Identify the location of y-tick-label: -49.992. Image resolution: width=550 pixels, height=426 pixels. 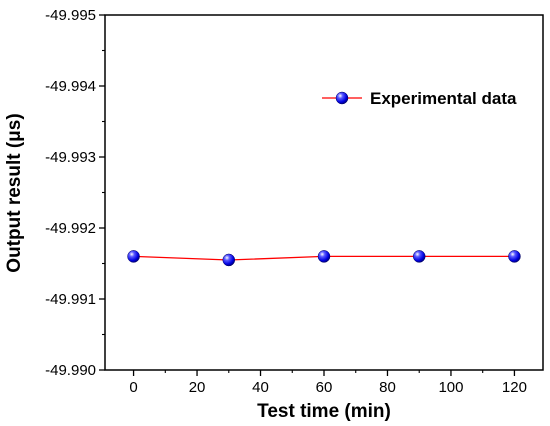
(70, 228).